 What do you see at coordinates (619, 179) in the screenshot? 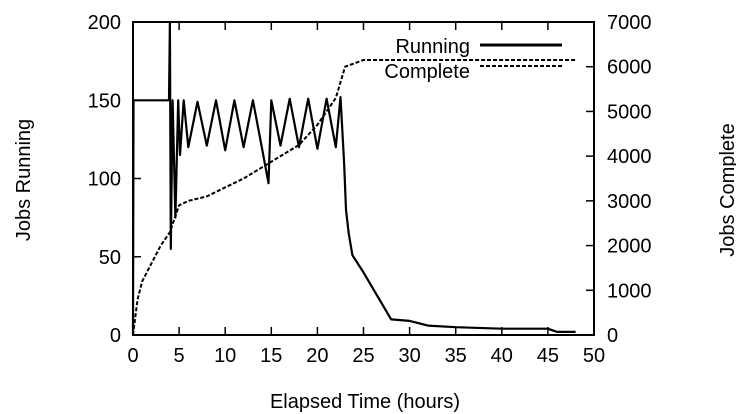
I see `right-y-axis-ticks: 0 1000 2000 3000 4000 5000 6000 7000` at bounding box center [619, 179].